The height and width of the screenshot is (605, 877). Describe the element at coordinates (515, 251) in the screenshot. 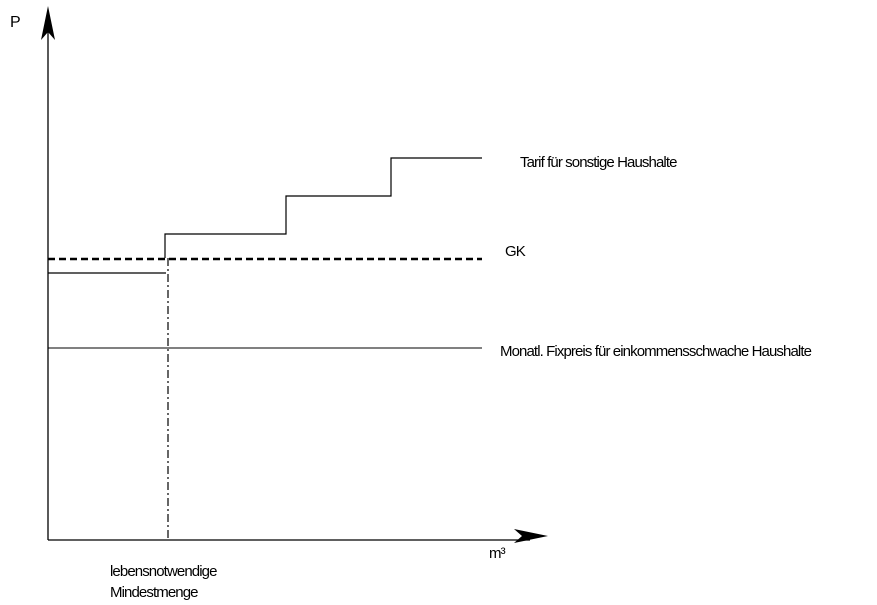

I see `label-gk: GK` at that location.